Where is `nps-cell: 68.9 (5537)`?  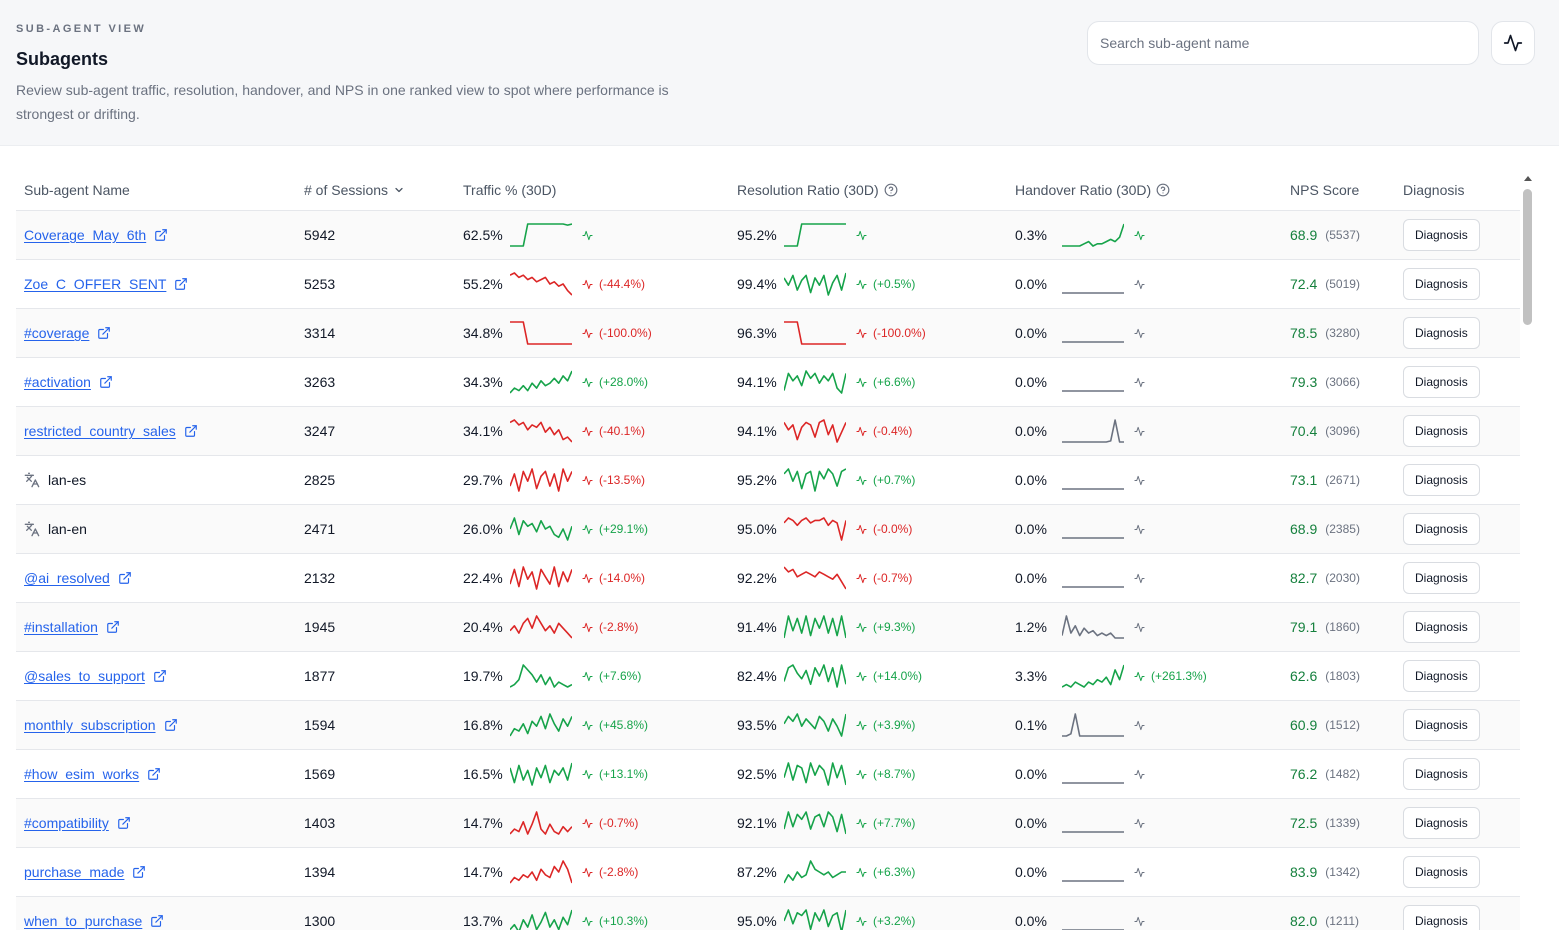
nps-cell: 68.9 (5537) is located at coordinates (1325, 235).